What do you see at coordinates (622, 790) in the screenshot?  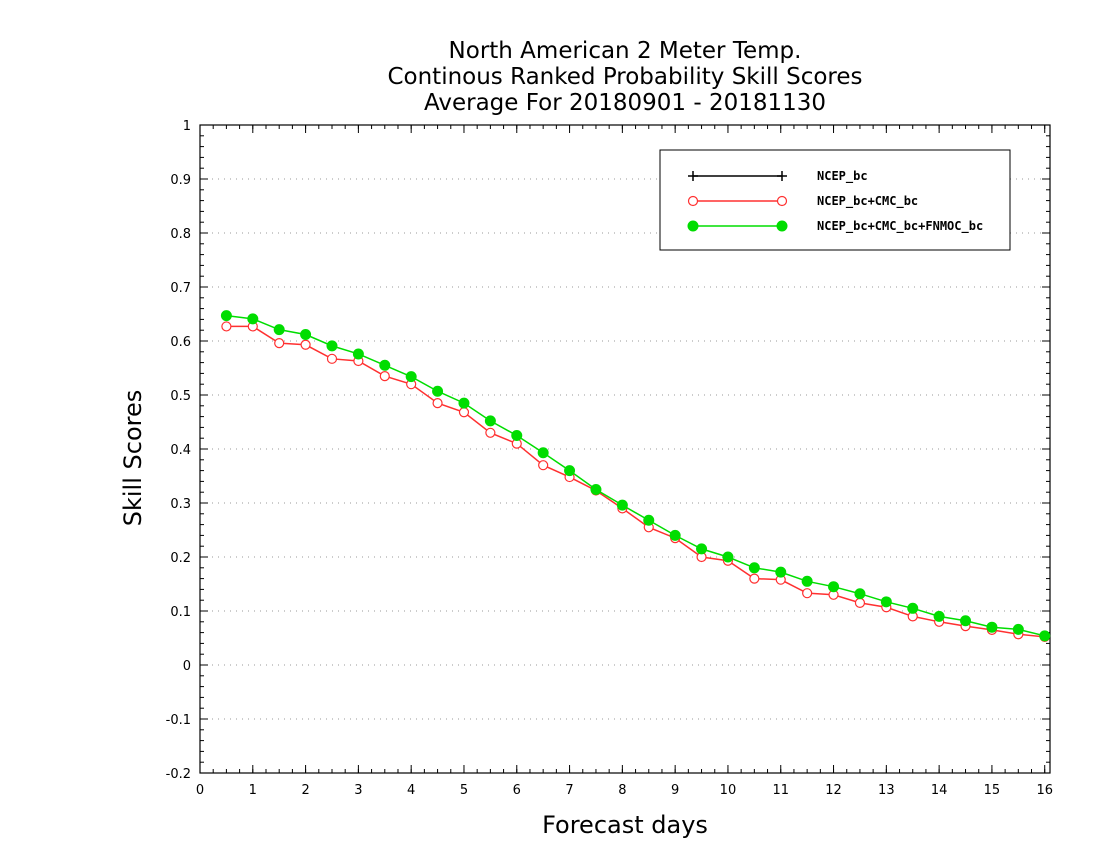 I see `x-tick-label: 8` at bounding box center [622, 790].